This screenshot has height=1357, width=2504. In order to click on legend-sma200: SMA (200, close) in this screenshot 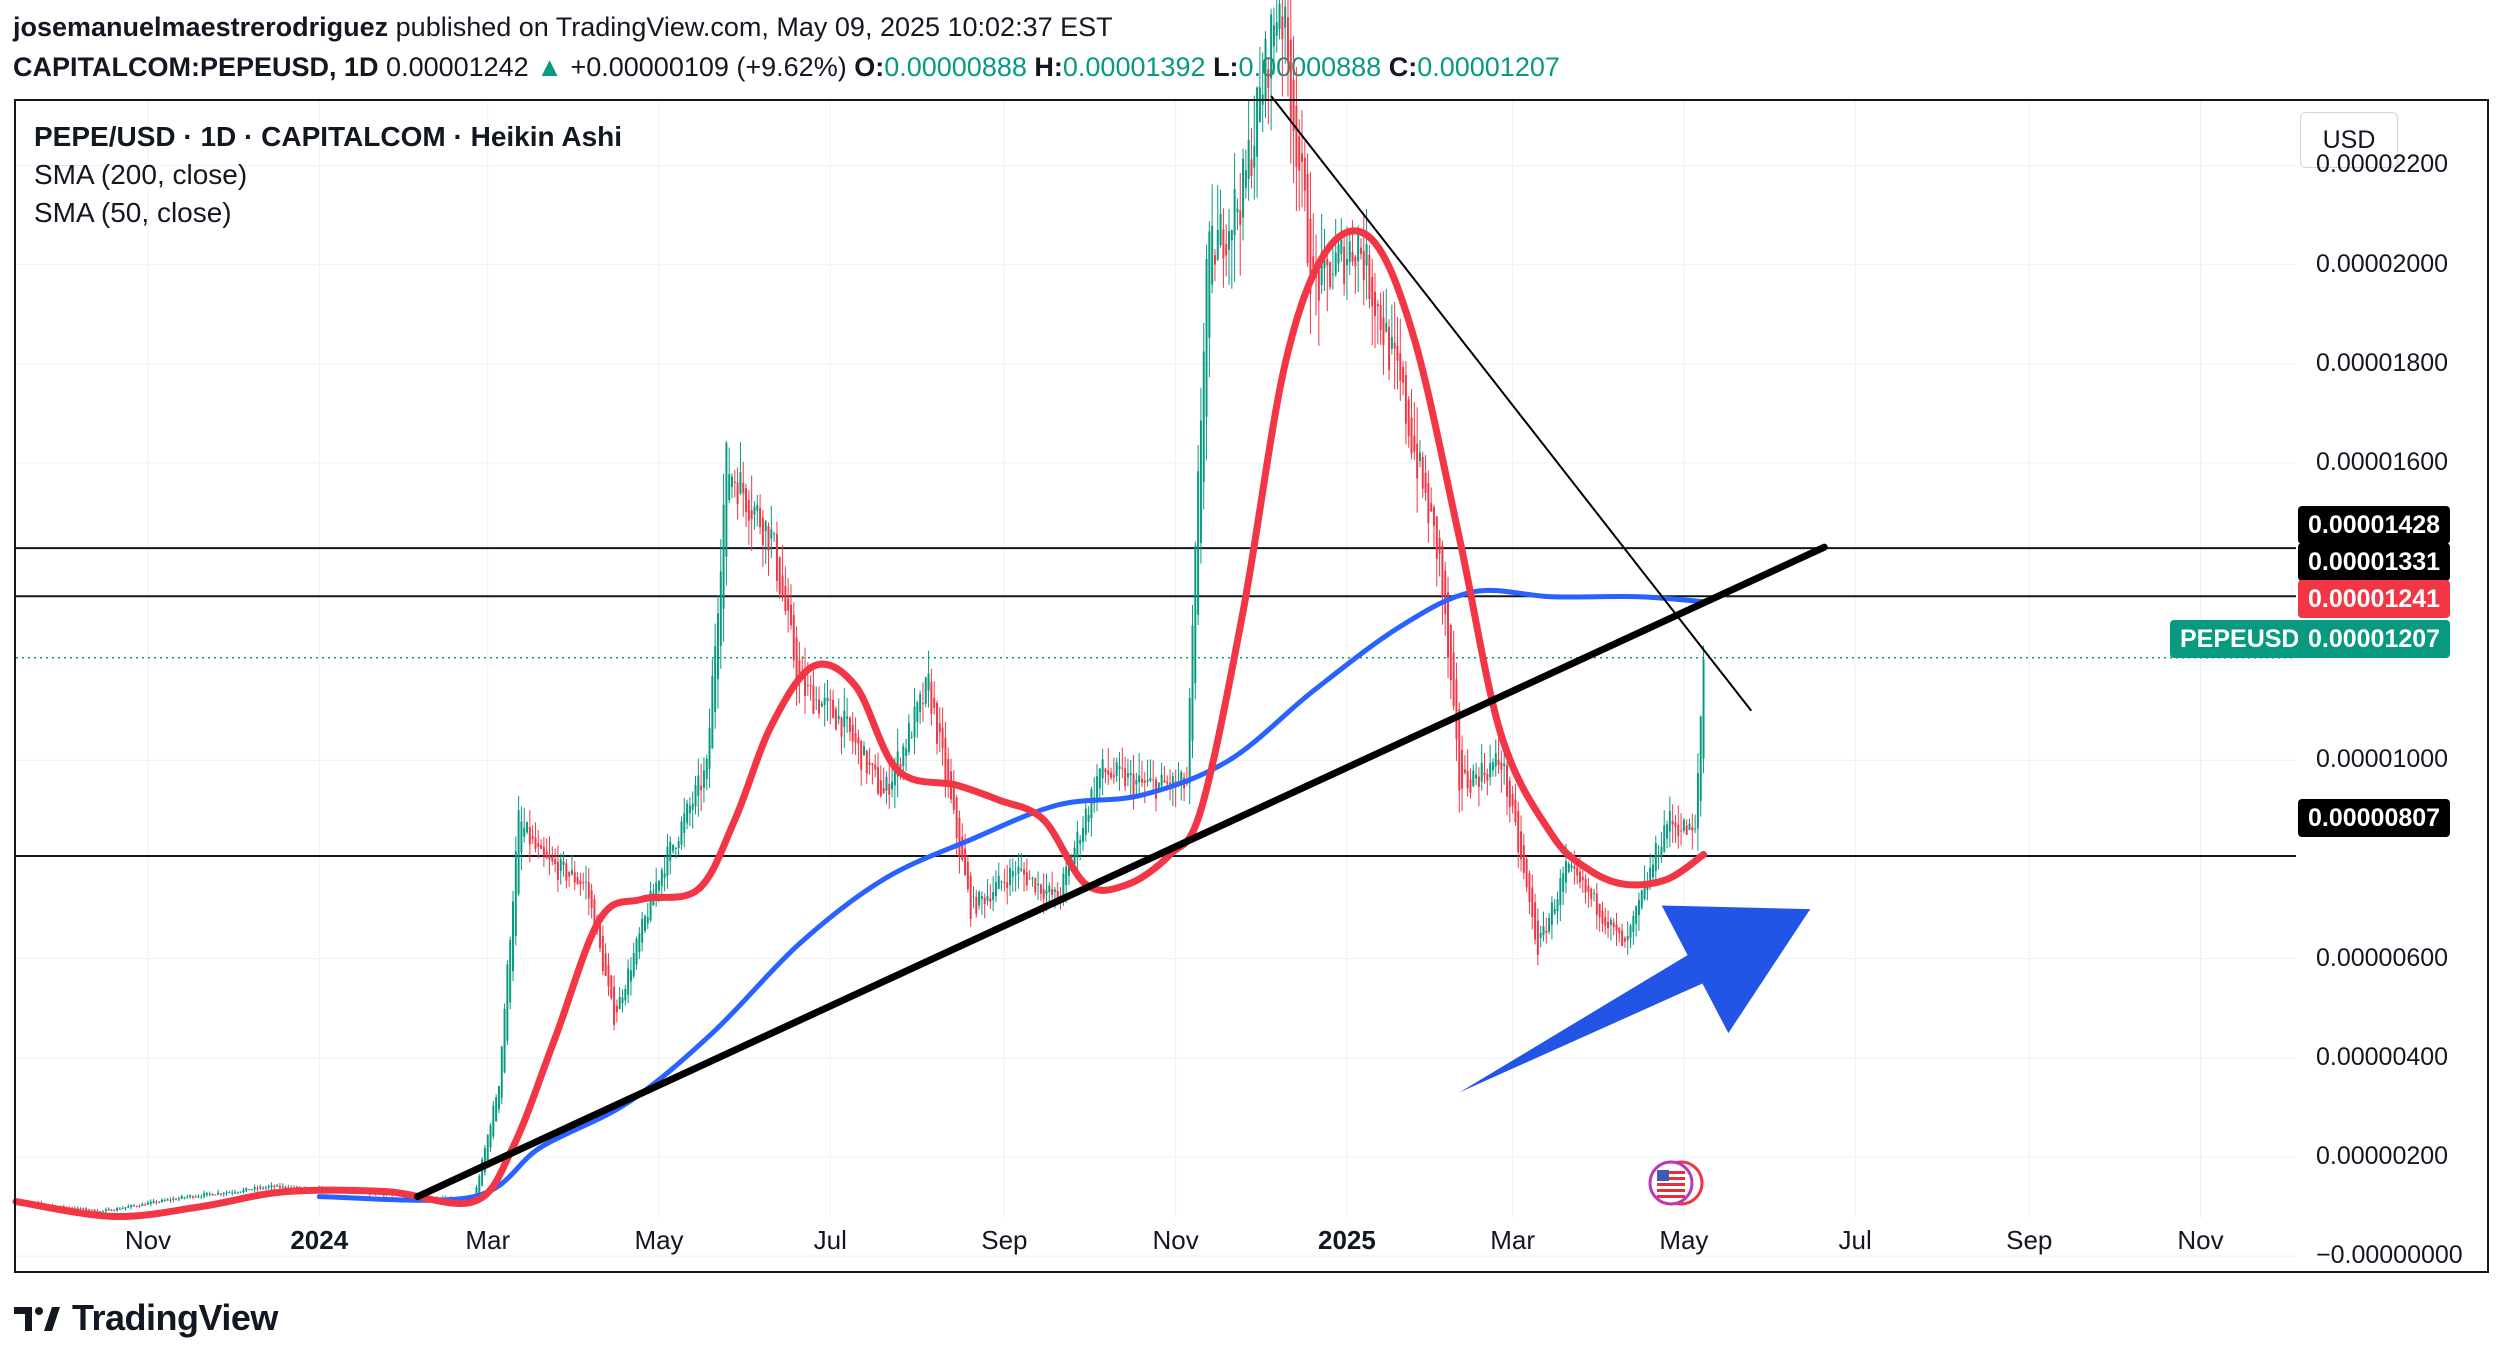, I will do `click(141, 174)`.